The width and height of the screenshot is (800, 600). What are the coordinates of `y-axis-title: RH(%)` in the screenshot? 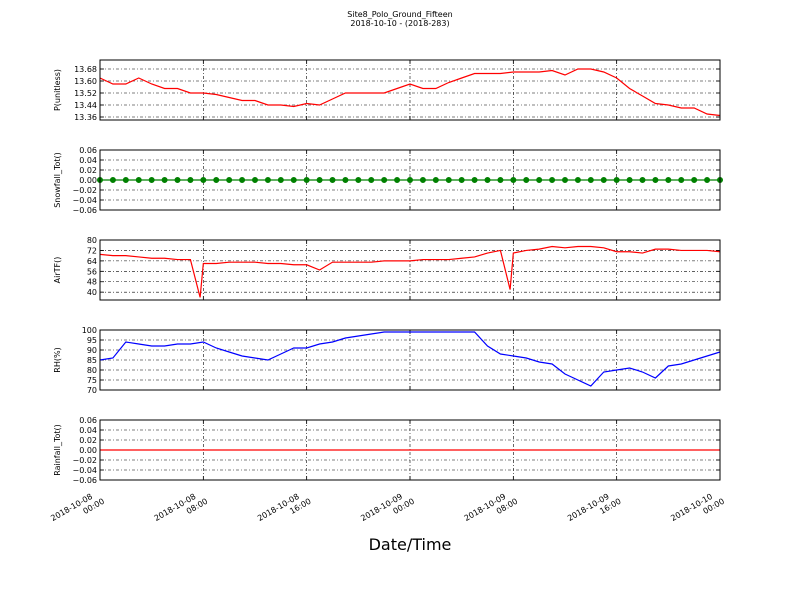 It's located at (57, 359).